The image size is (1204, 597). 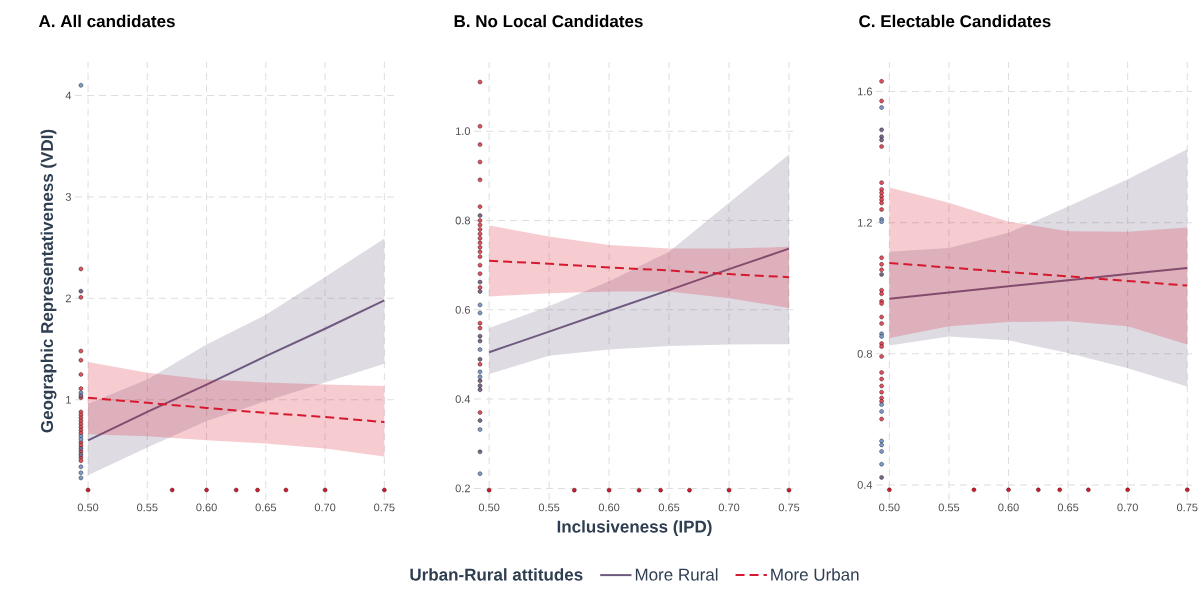 What do you see at coordinates (68, 197) in the screenshot?
I see `y-tick-label: 3` at bounding box center [68, 197].